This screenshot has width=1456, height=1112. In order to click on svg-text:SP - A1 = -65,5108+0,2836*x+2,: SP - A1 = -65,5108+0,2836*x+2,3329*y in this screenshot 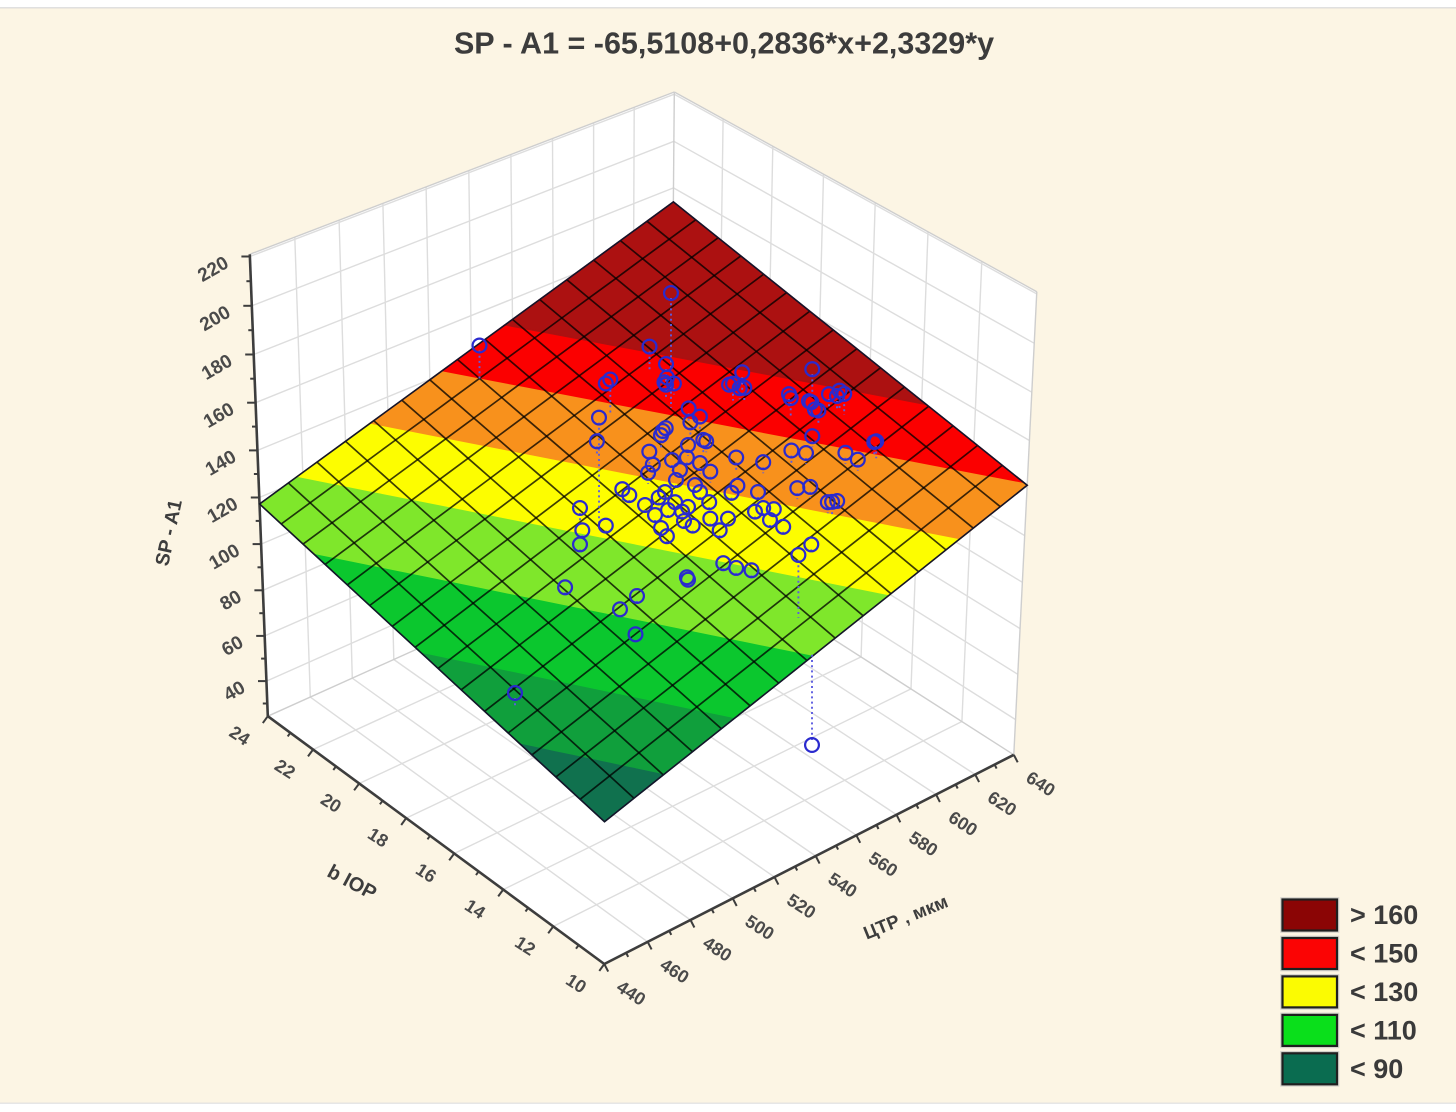, I will do `click(724, 44)`.